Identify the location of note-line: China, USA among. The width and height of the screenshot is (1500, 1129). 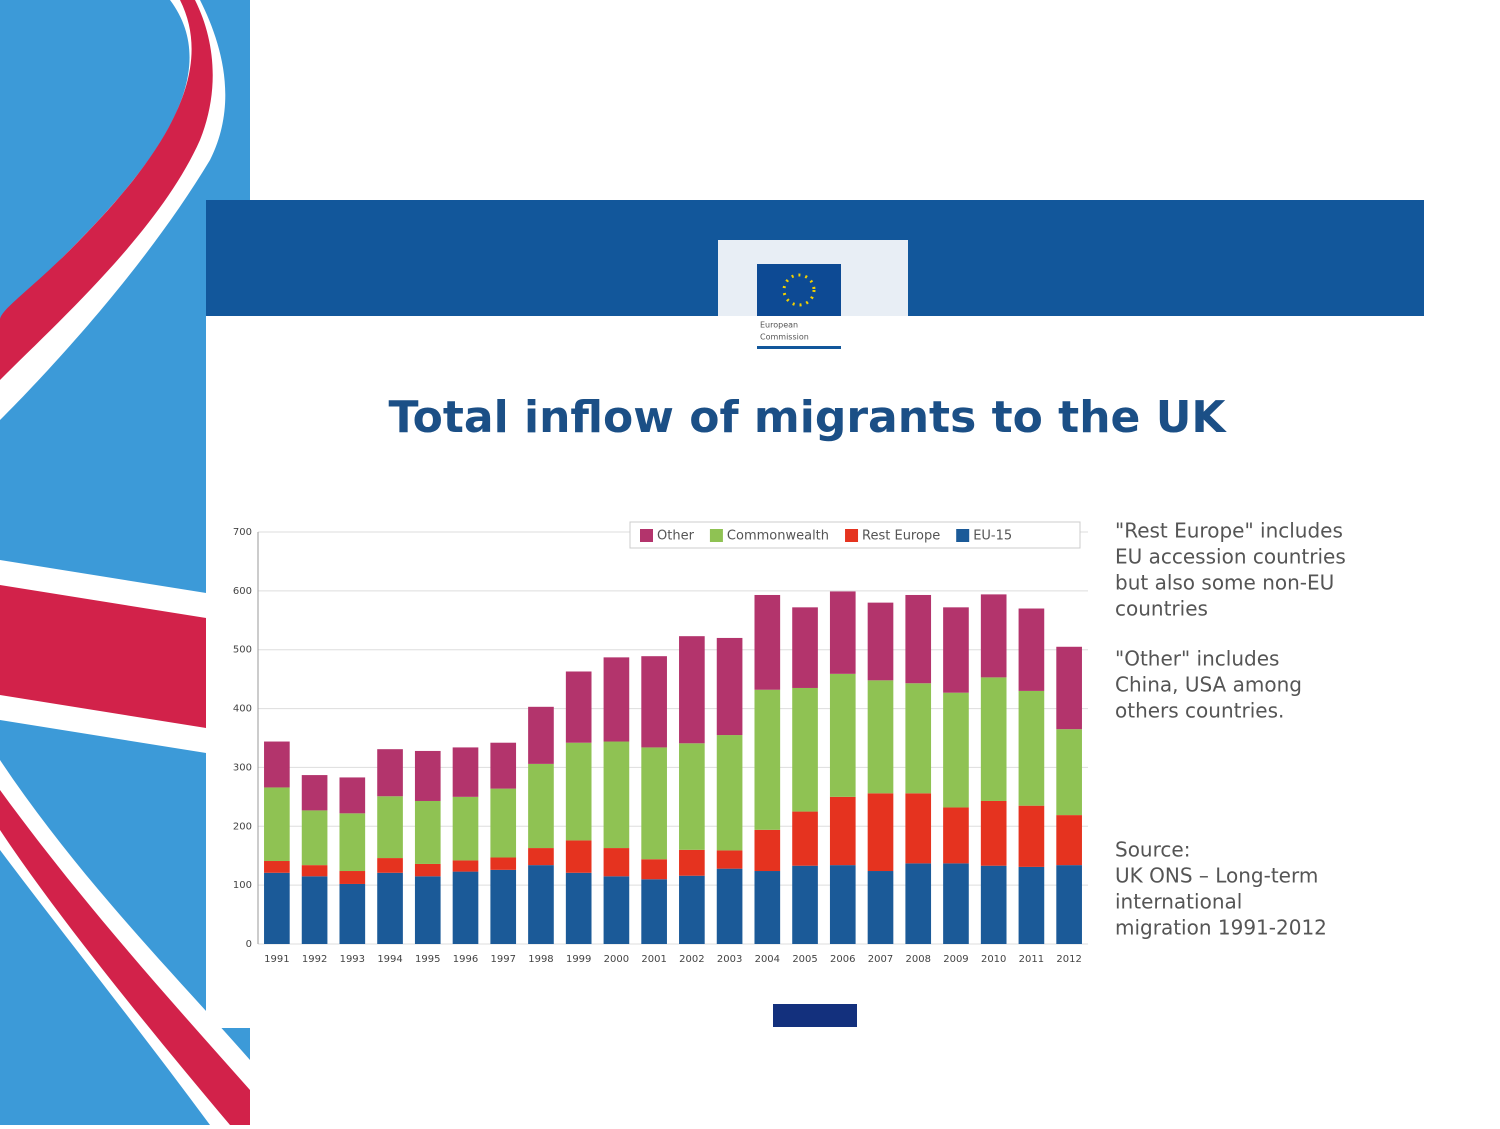
(1208, 685).